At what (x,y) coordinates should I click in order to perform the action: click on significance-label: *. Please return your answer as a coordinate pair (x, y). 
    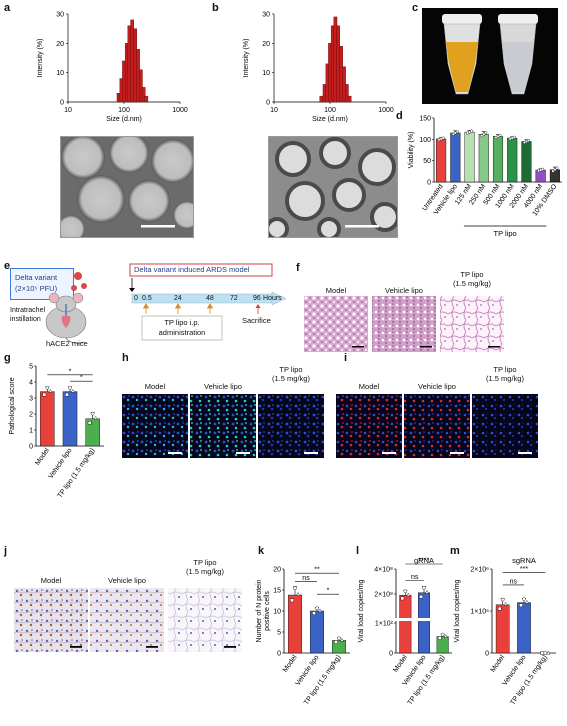
    Looking at the image, I should click on (70, 371).